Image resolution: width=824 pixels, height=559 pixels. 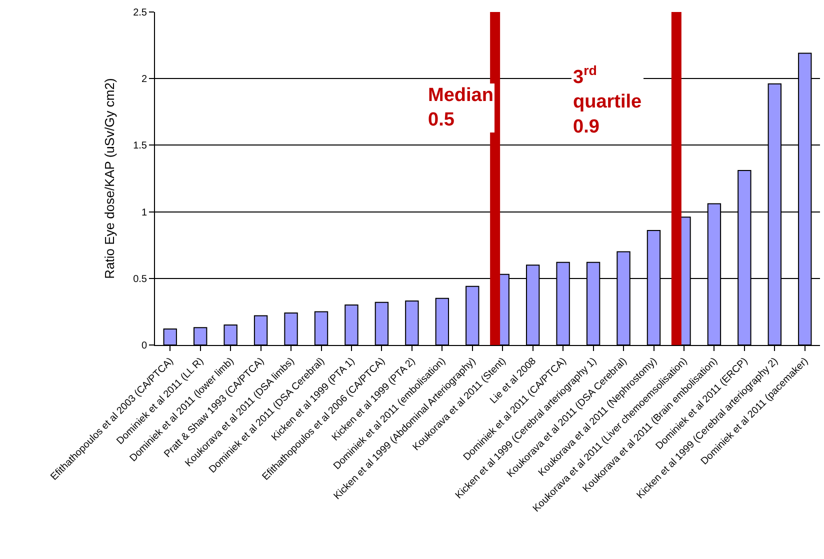 What do you see at coordinates (144, 80) in the screenshot?
I see `y-tick-label: 2` at bounding box center [144, 80].